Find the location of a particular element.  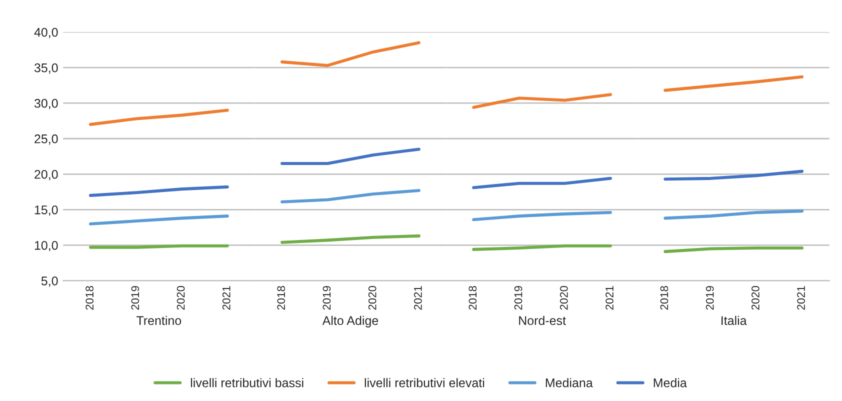

y-tick-label: 20,0 is located at coordinates (46, 175).